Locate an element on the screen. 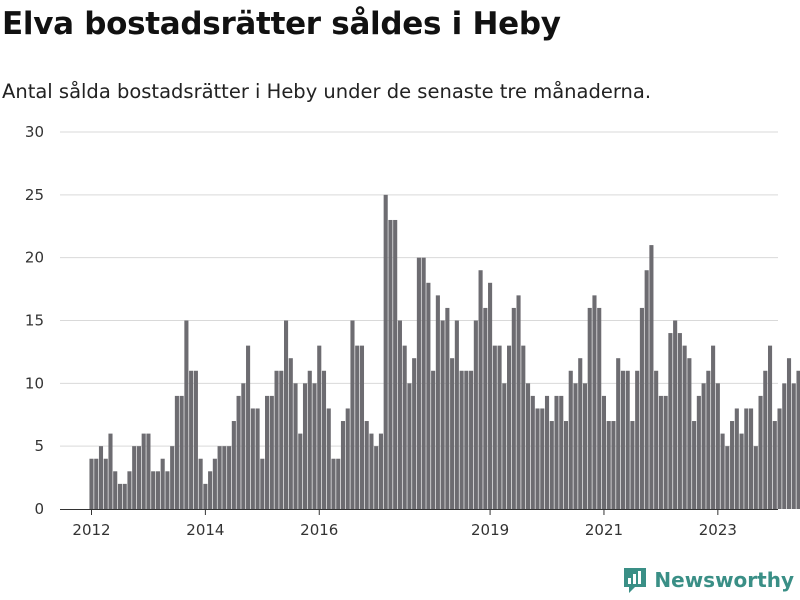 The height and width of the screenshot is (600, 800). brand-name: Newsworthy is located at coordinates (724, 580).